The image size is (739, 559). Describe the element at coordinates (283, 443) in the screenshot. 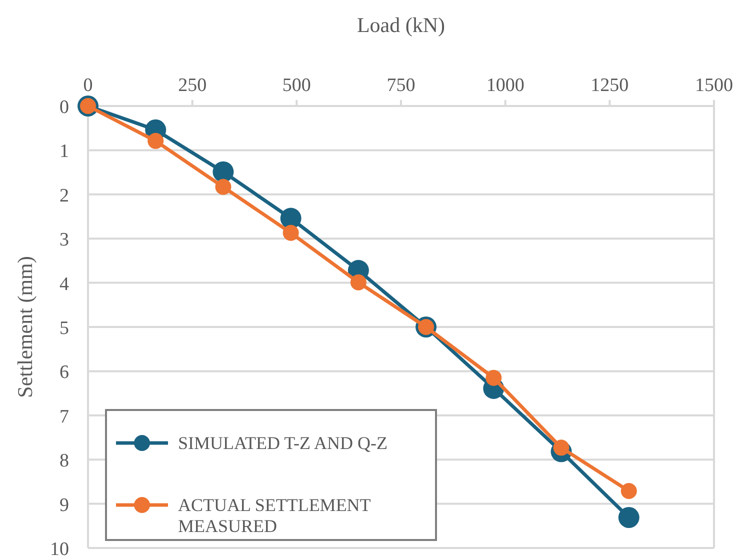

I see `legend-label: SIMULATED T-Z AND Q-Z` at that location.